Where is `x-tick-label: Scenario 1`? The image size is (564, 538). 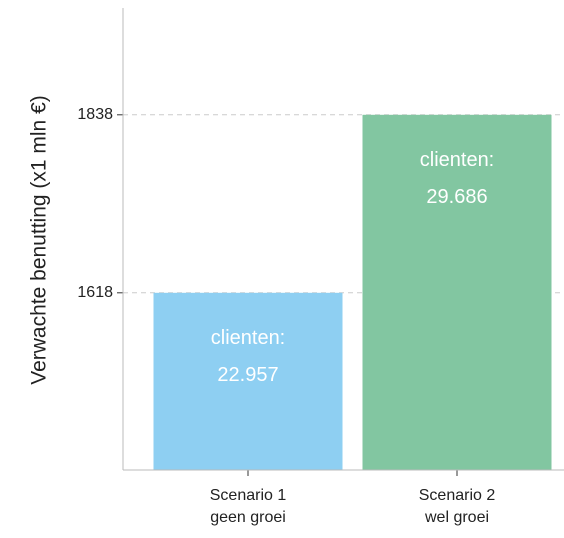 x-tick-label: Scenario 1 is located at coordinates (248, 495).